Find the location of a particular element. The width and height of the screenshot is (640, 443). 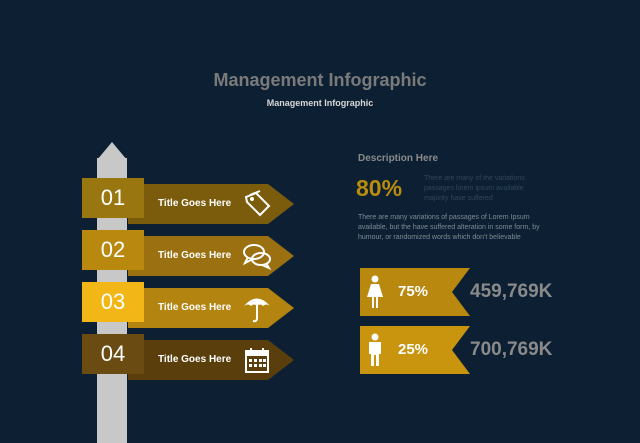

stat-percent-2: 25% is located at coordinates (413, 349).